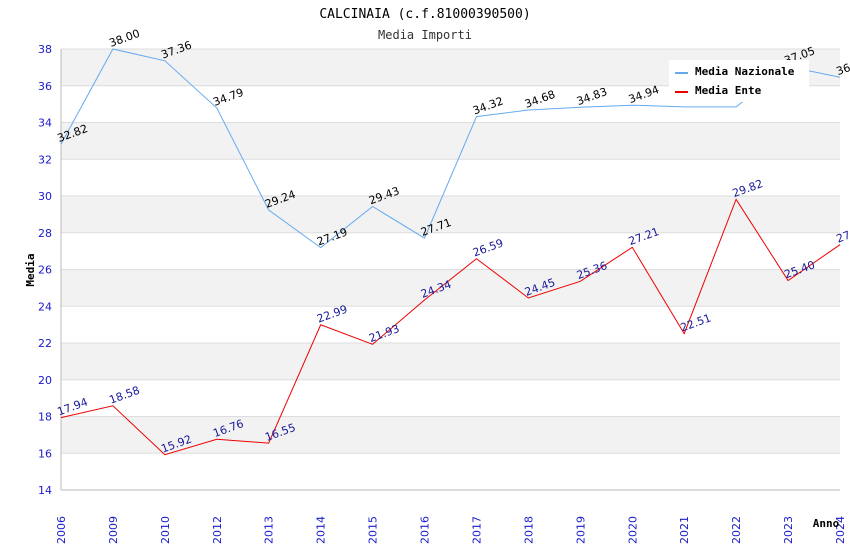  I want to click on x-tick-label: 2017, so click(476, 530).